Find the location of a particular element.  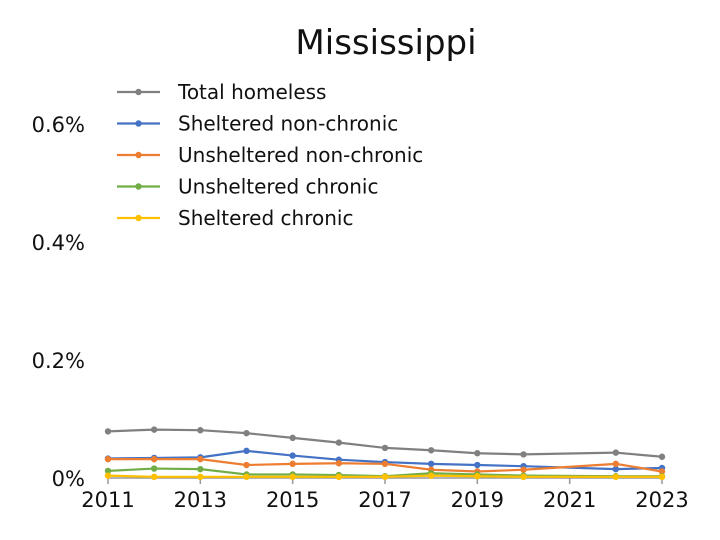

legend-item: Total homeless is located at coordinates (221, 92).